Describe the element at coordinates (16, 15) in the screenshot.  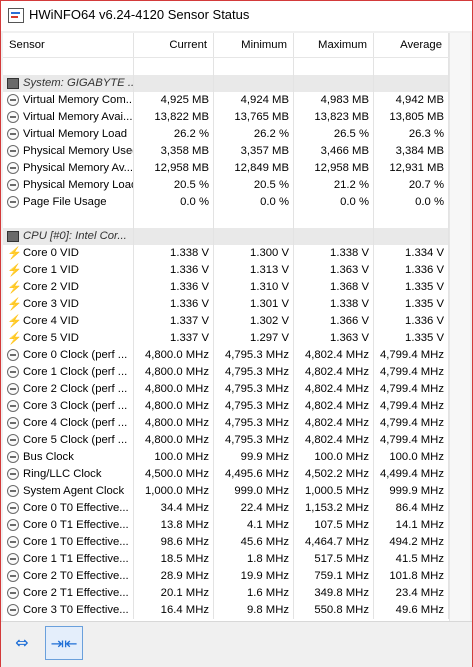
I see `app-icon` at that location.